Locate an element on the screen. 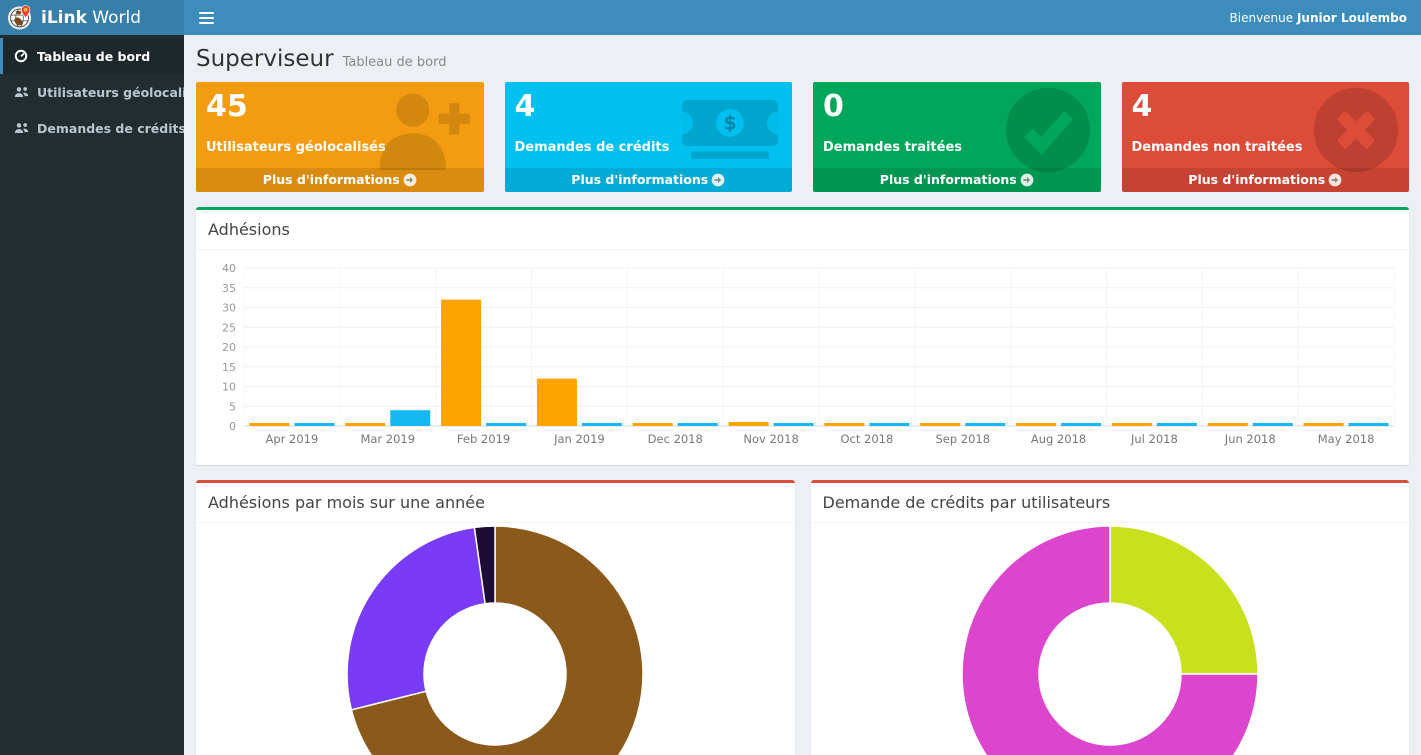 This screenshot has height=755, width=1421. credits-donut-title: Demande de crédits par utilisateurs is located at coordinates (1109, 503).